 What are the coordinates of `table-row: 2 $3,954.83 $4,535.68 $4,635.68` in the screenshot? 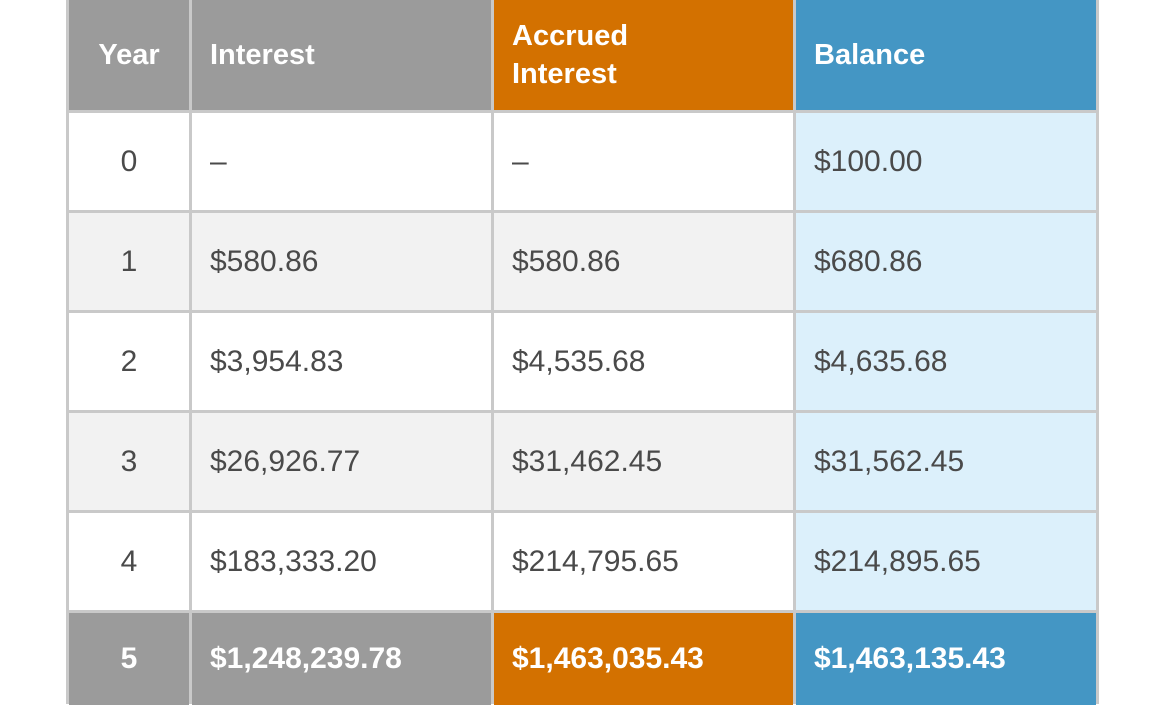 It's located at (582, 361).